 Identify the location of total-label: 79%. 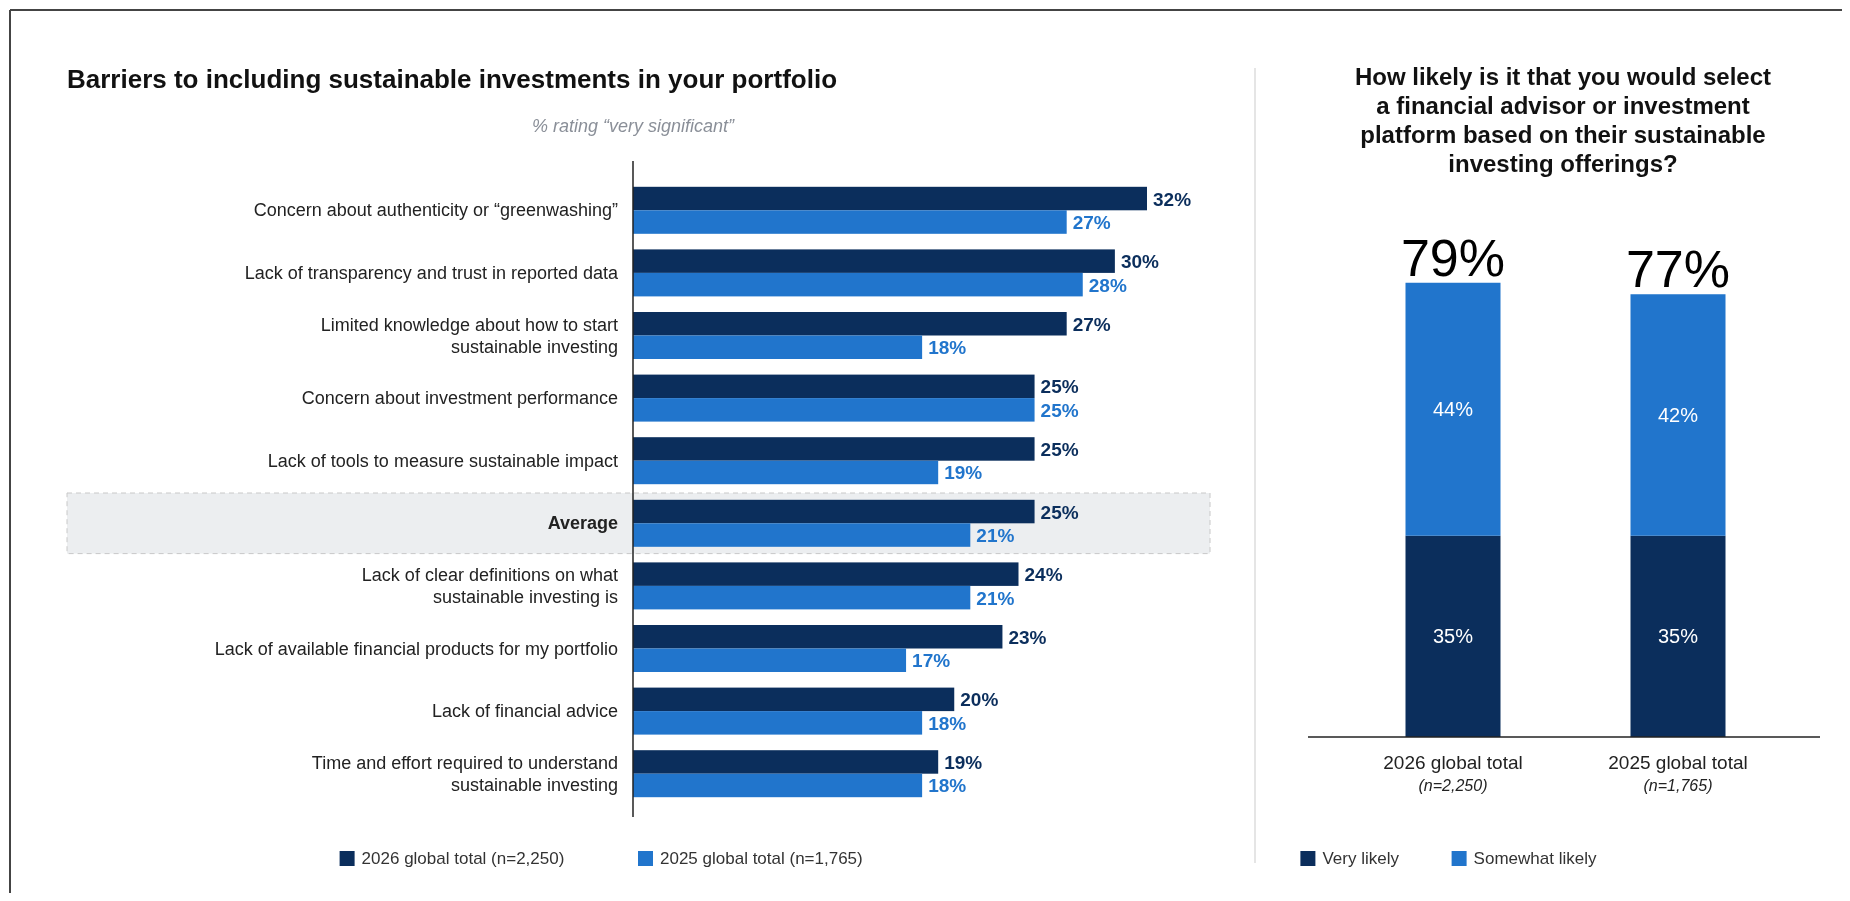
(1453, 257).